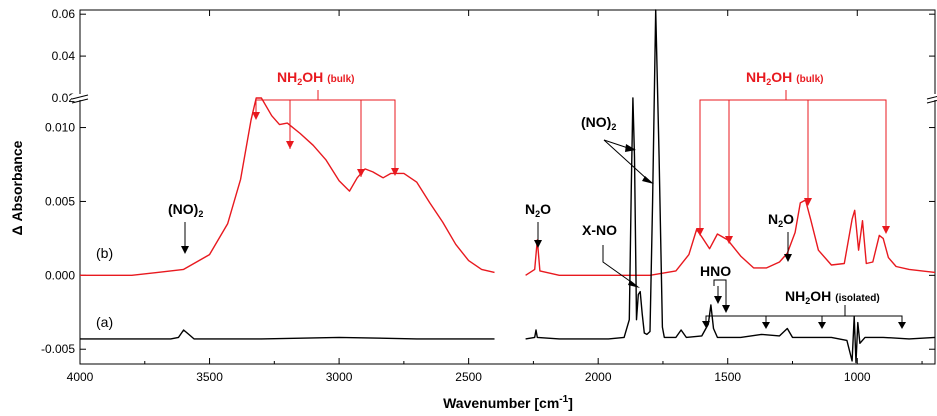  I want to click on no2-left-label: (NO)2, so click(185, 210).